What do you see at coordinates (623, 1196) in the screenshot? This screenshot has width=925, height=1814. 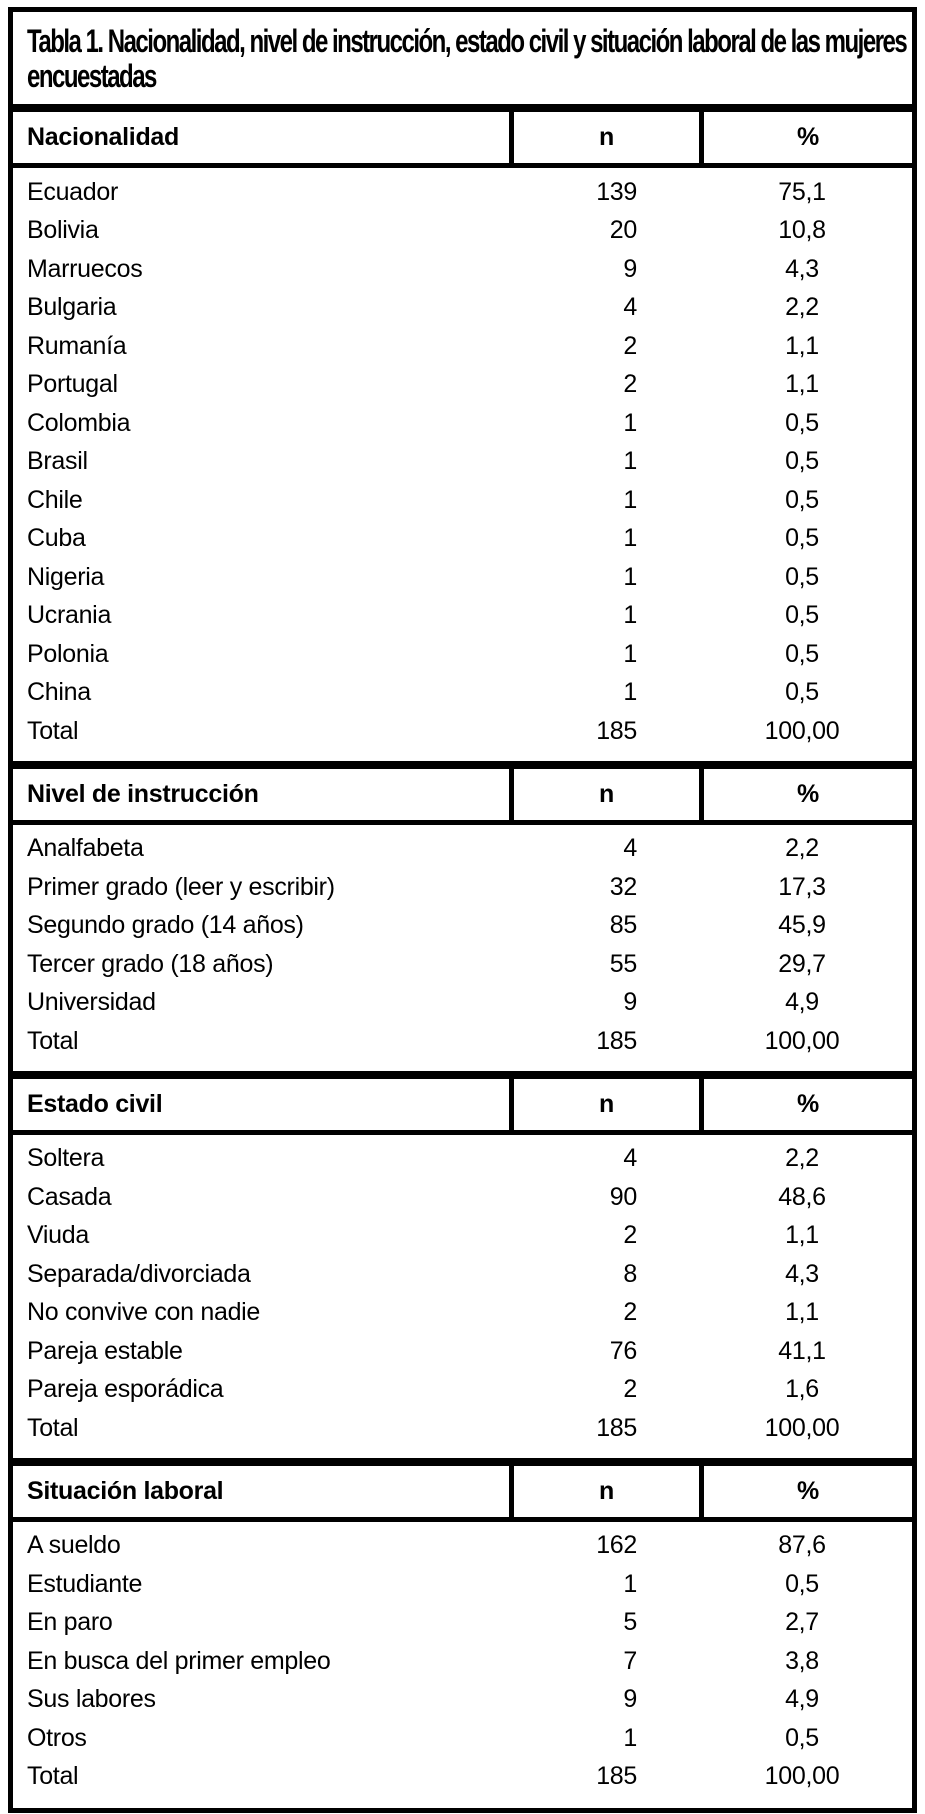 I see `row-n-value: 90` at bounding box center [623, 1196].